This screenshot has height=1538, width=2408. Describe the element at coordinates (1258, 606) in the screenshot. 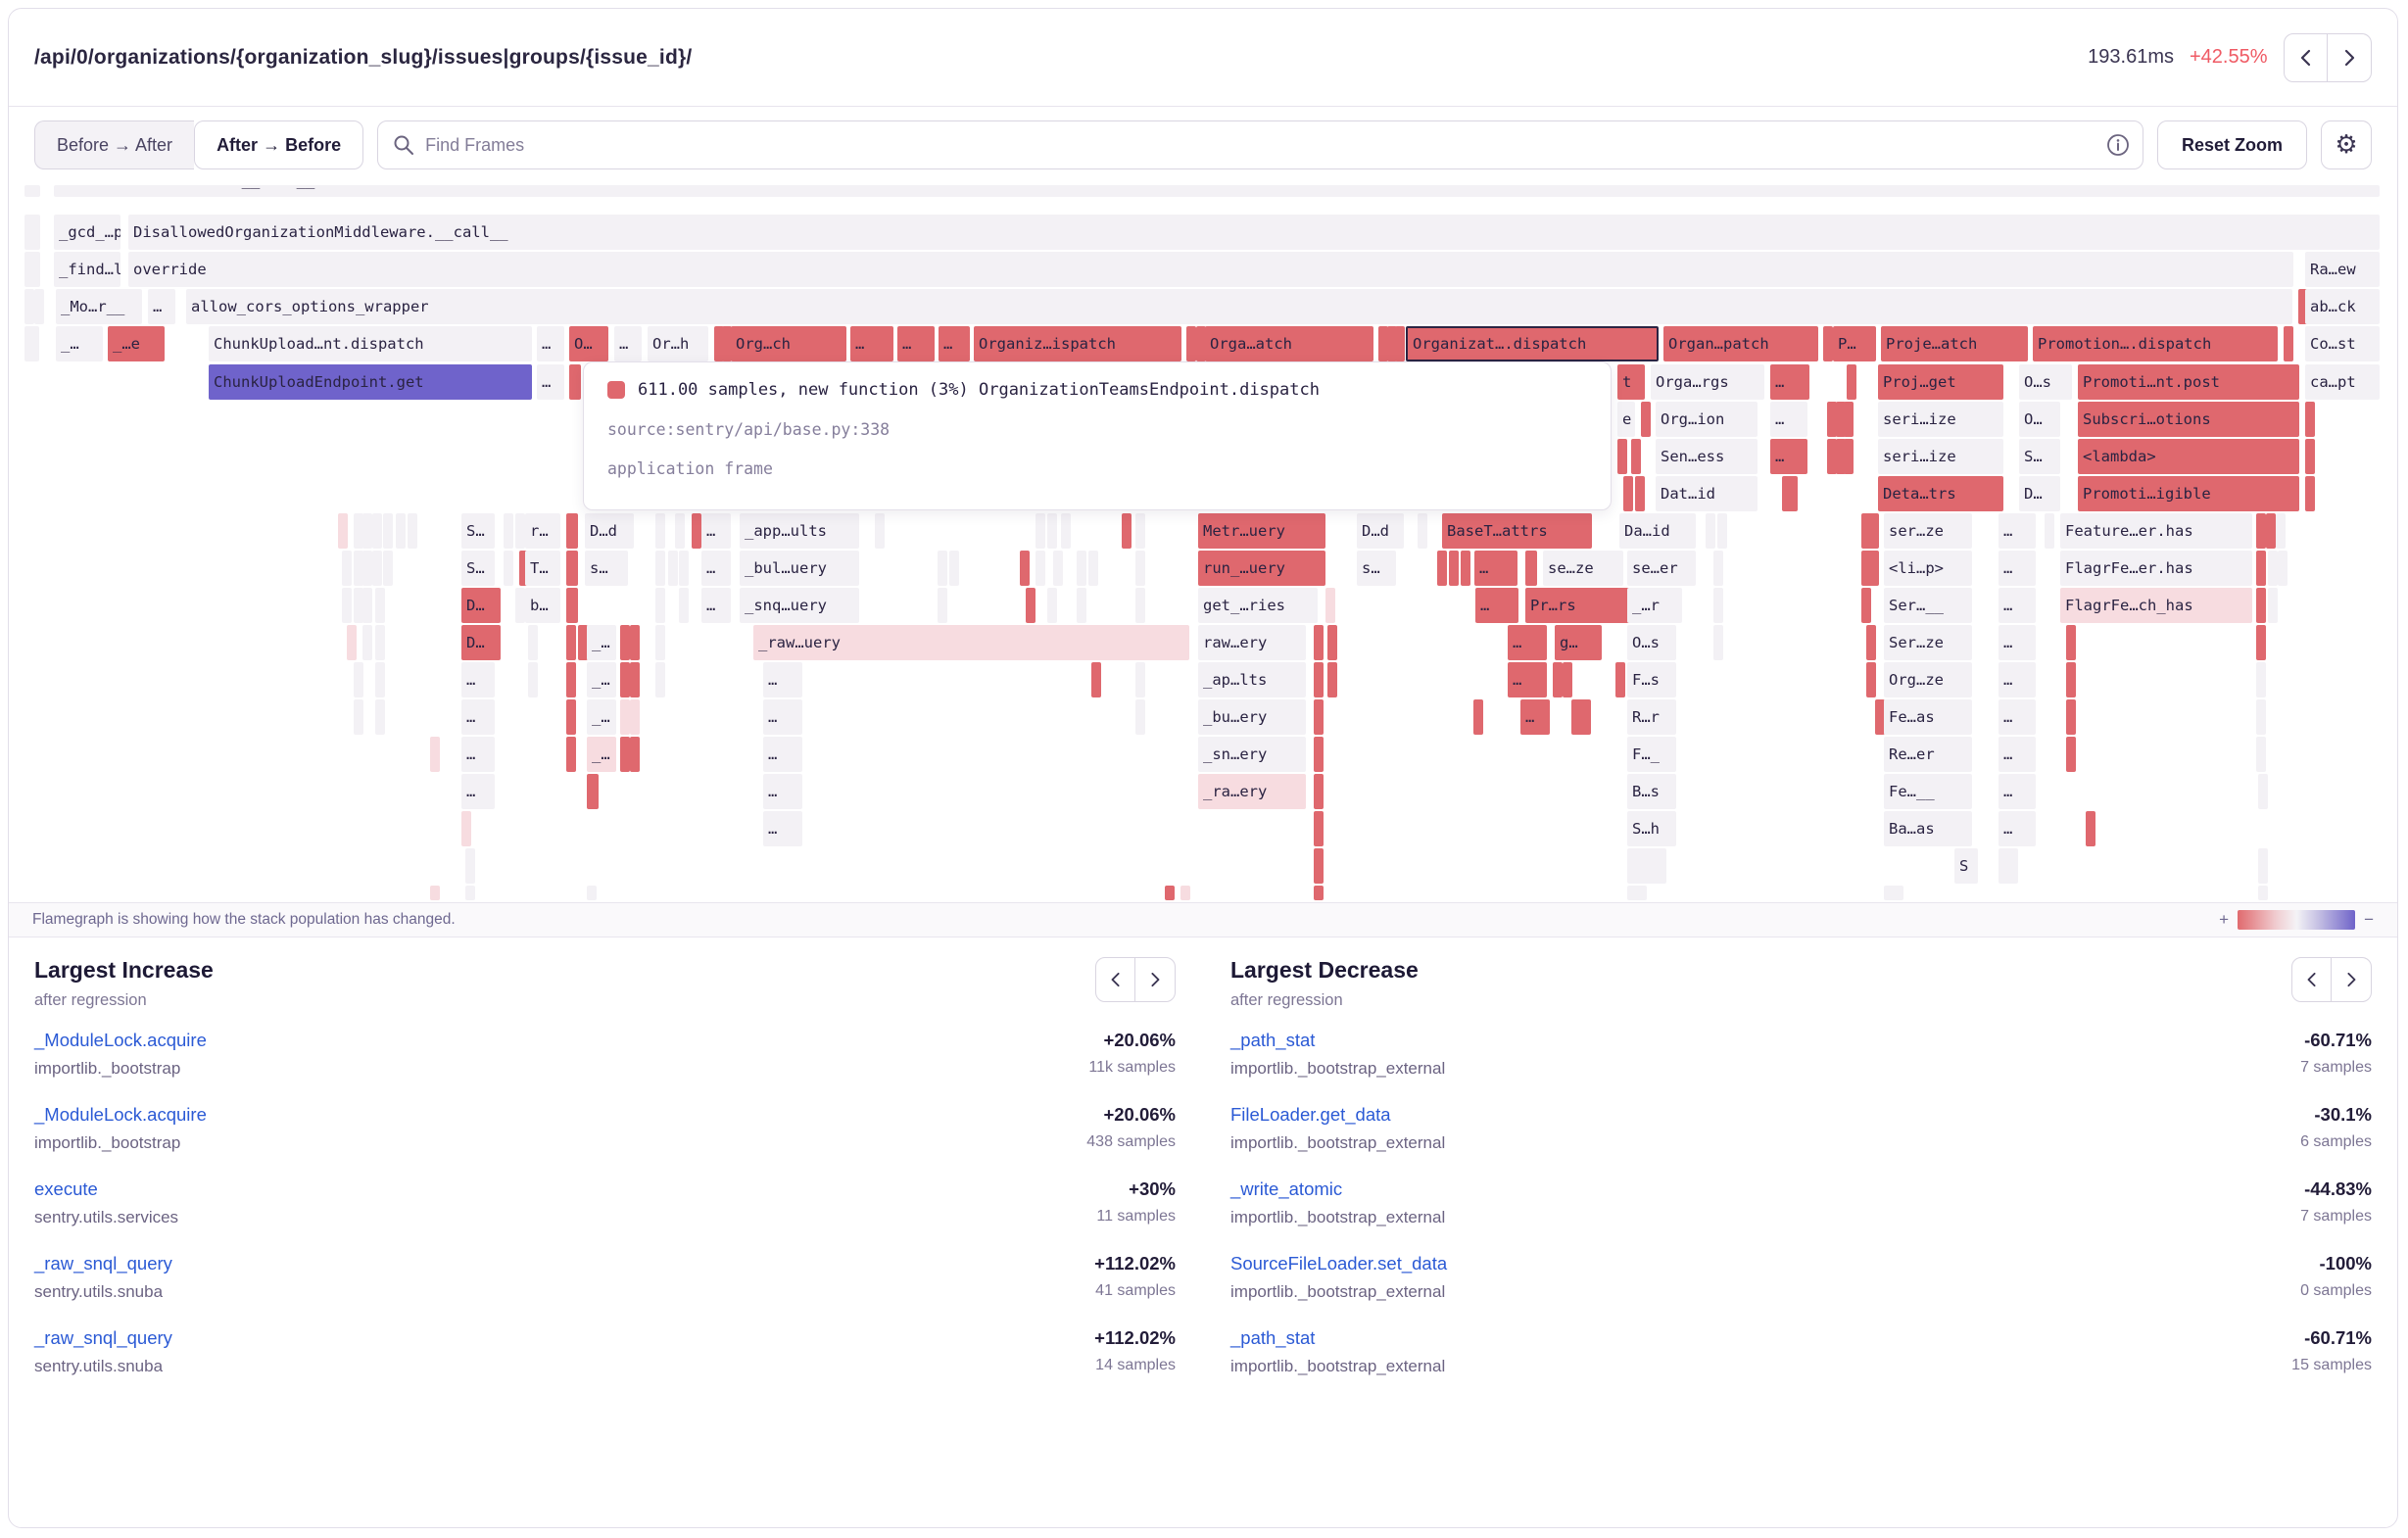

I see `flamegraph-frame: get_…ries` at that location.